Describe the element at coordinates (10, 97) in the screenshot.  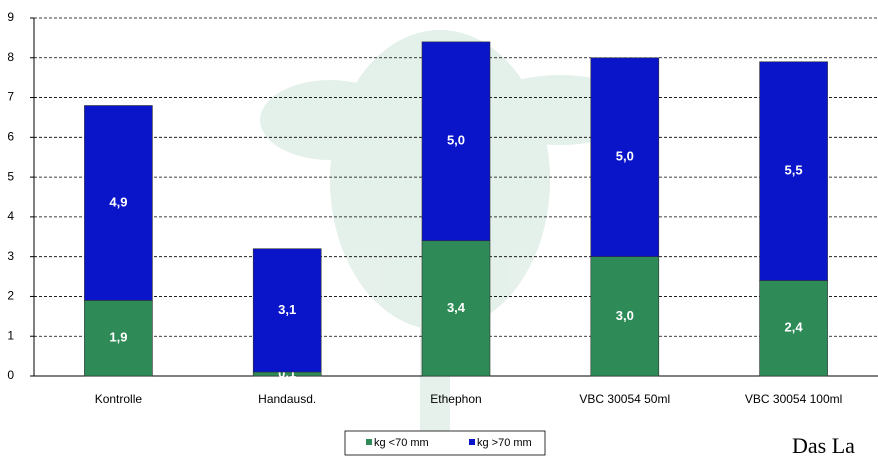
I see `y-tick-label: 7` at that location.